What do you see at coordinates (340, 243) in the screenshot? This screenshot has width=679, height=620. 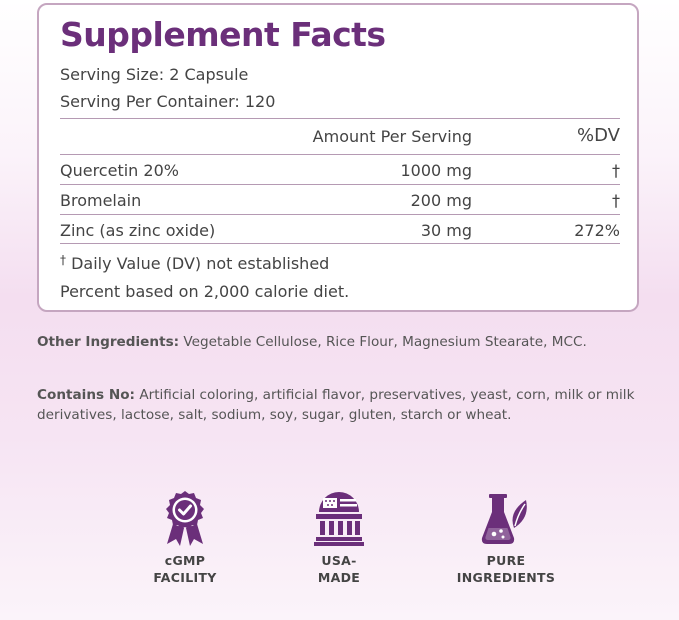 I see `facts-divider` at bounding box center [340, 243].